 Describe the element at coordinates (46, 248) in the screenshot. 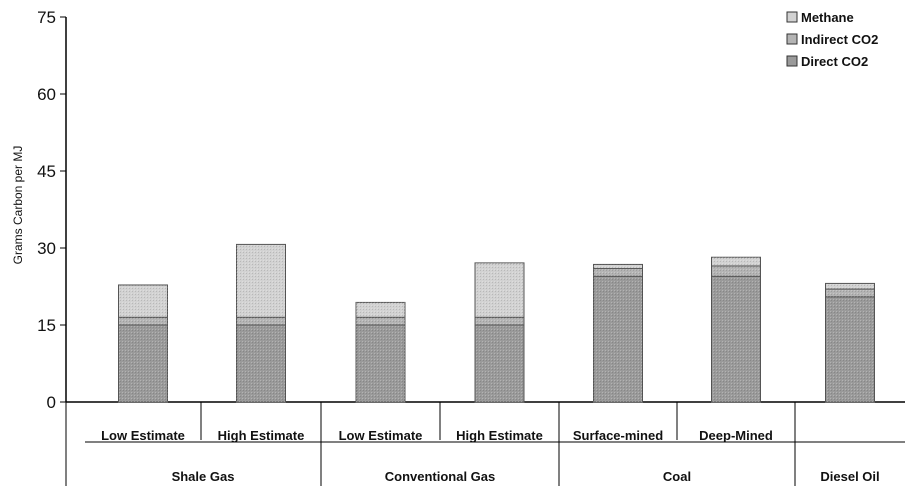

I see `y-tick-label: 30` at that location.